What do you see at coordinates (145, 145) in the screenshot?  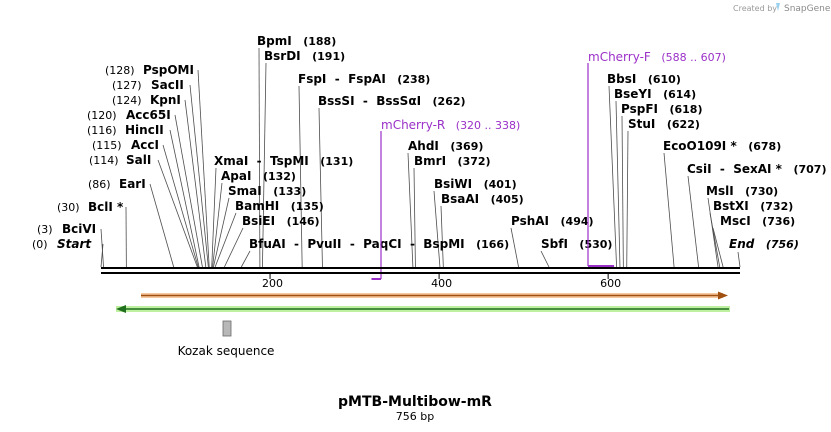 I see `enzyme-name: AccI` at bounding box center [145, 145].